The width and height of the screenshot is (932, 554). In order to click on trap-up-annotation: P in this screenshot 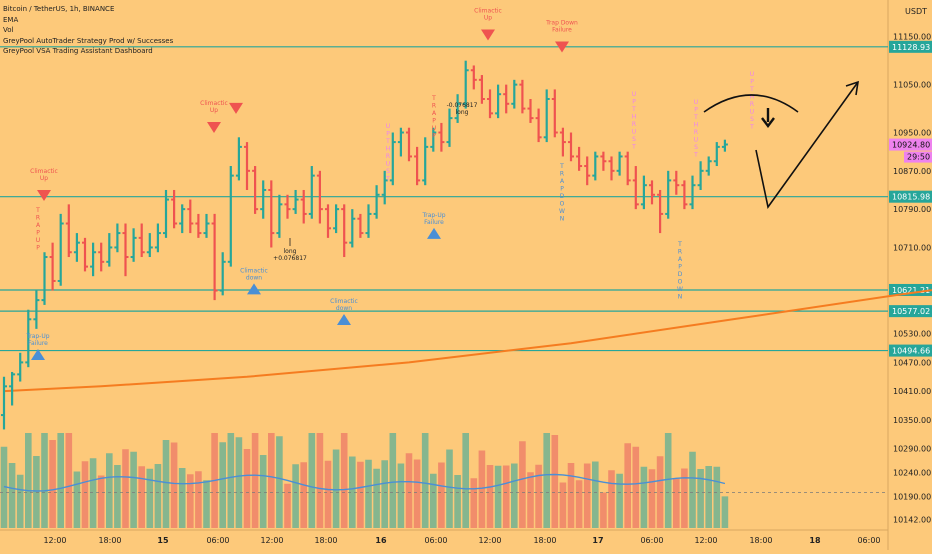, I will do `click(434, 121)`.